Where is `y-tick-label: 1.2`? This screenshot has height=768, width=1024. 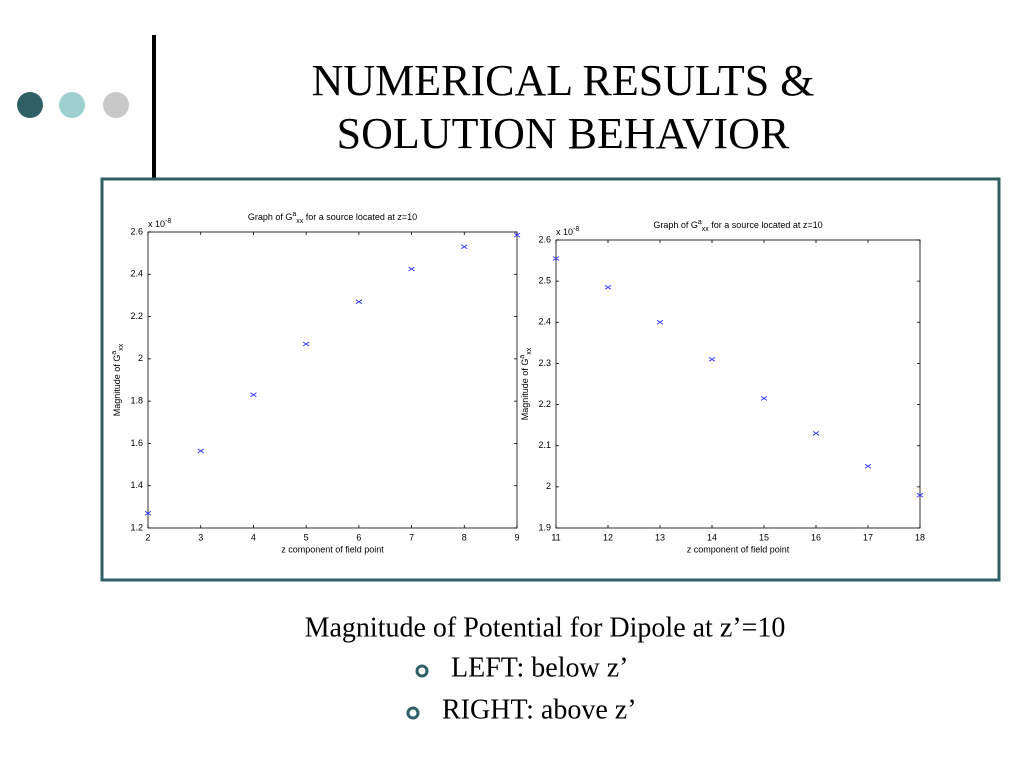 y-tick-label: 1.2 is located at coordinates (136, 527).